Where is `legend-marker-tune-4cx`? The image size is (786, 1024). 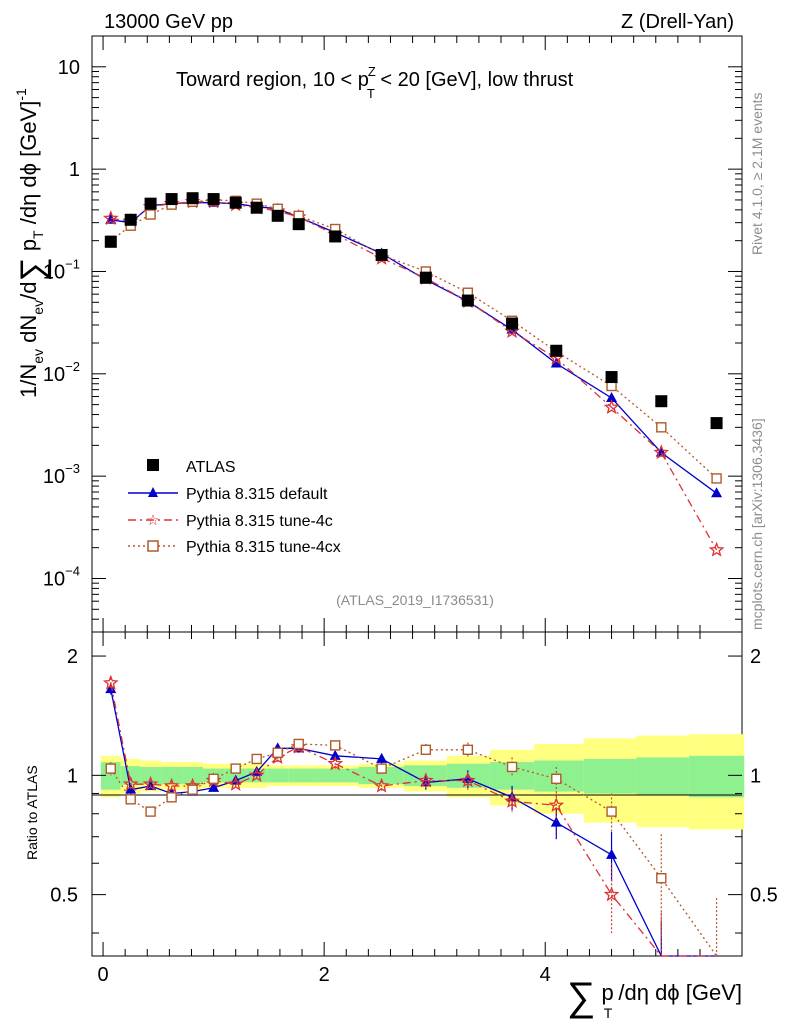
legend-marker-tune-4cx is located at coordinates (153, 546).